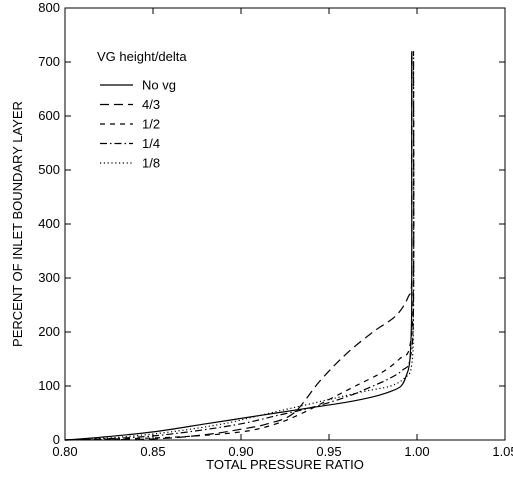 This screenshot has height=478, width=513. Describe the element at coordinates (151, 143) in the screenshot. I see `legend-label: 1/4` at that location.